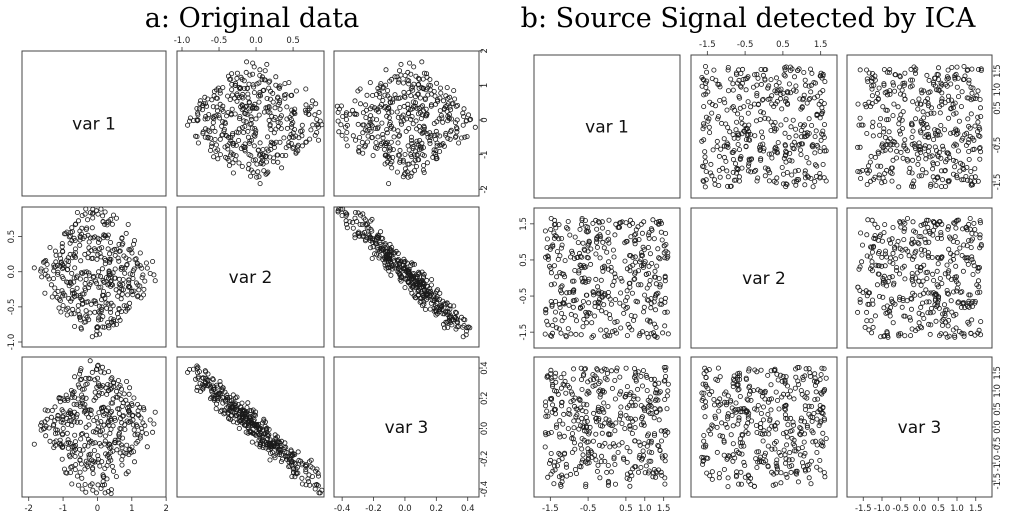 The height and width of the screenshot is (520, 1017). I want to click on tick-label: -2, so click(28, 509).